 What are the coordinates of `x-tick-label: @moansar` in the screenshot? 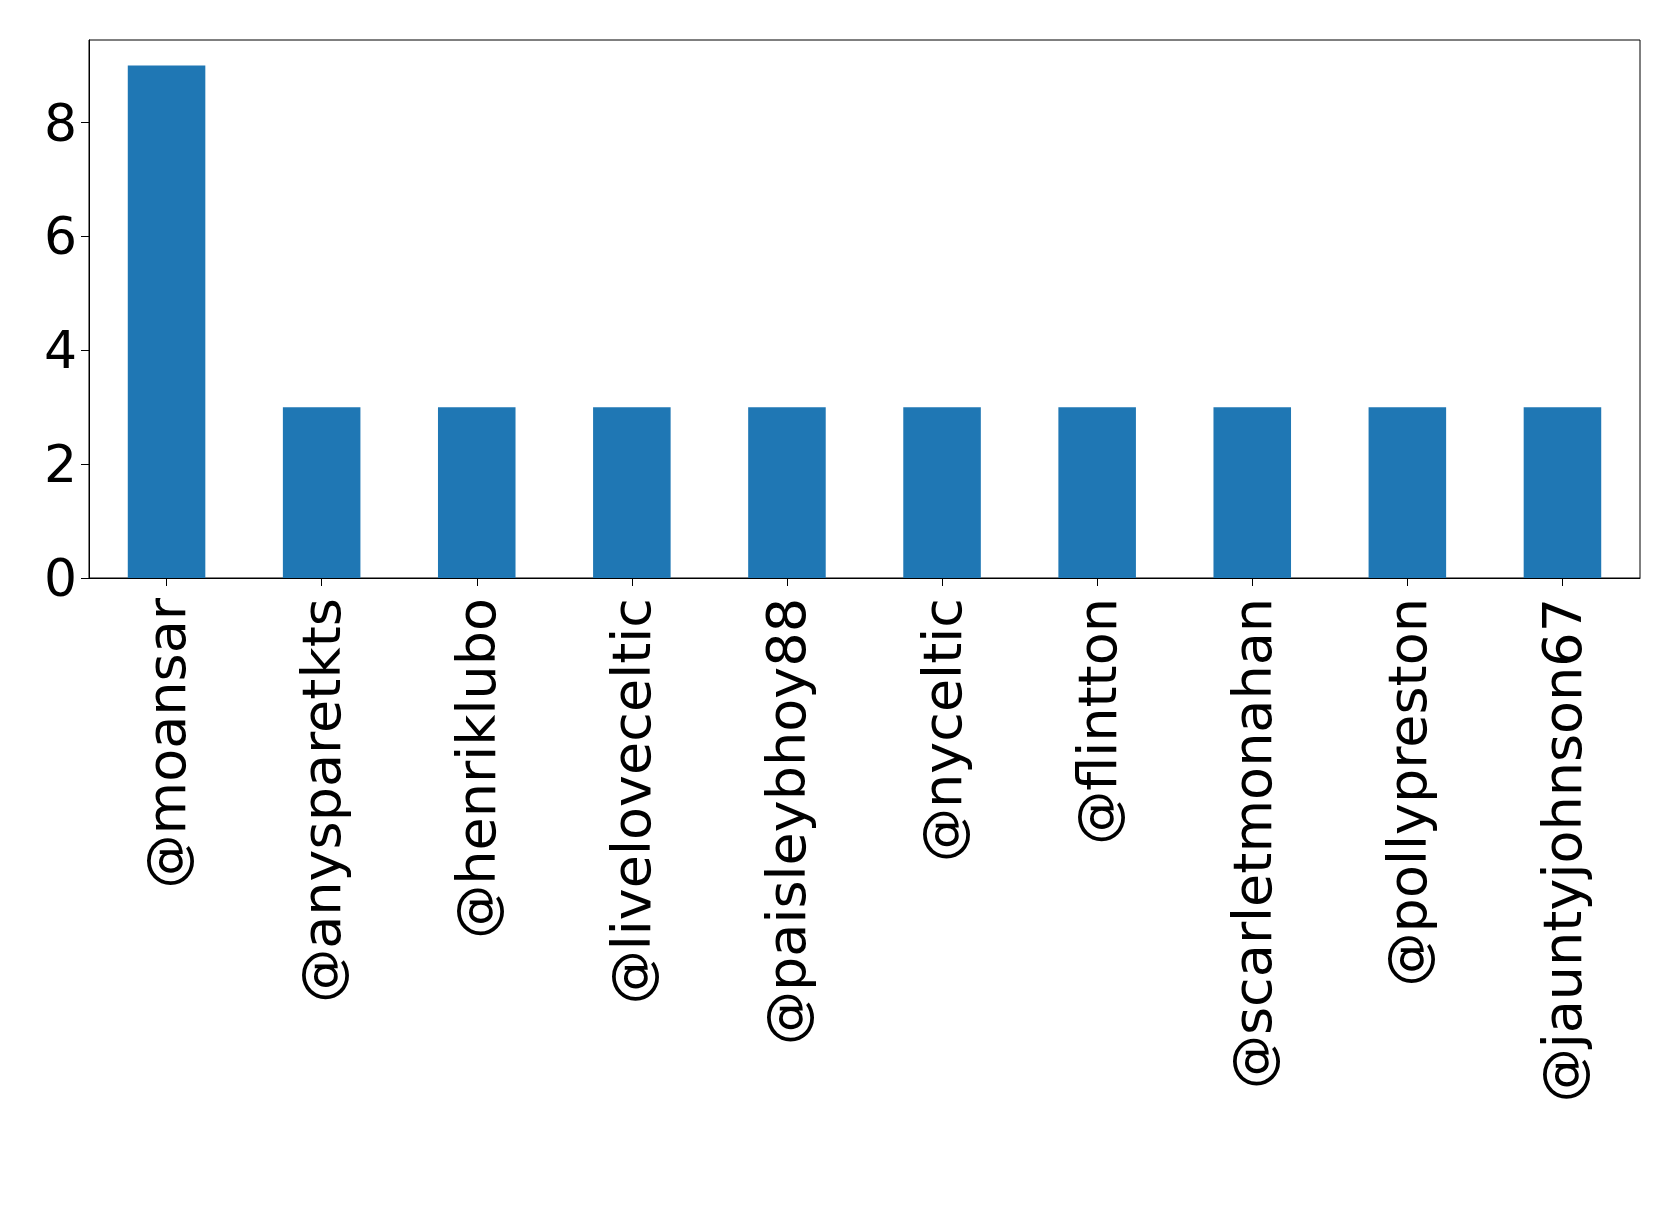 It's located at (167, 743).